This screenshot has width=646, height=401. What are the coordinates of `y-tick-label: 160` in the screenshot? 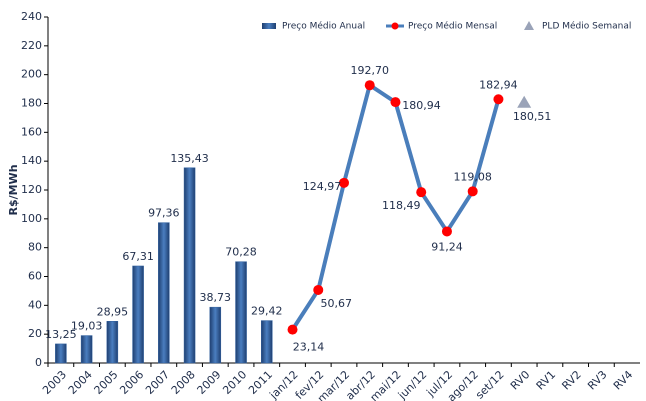 It's located at (31, 131).